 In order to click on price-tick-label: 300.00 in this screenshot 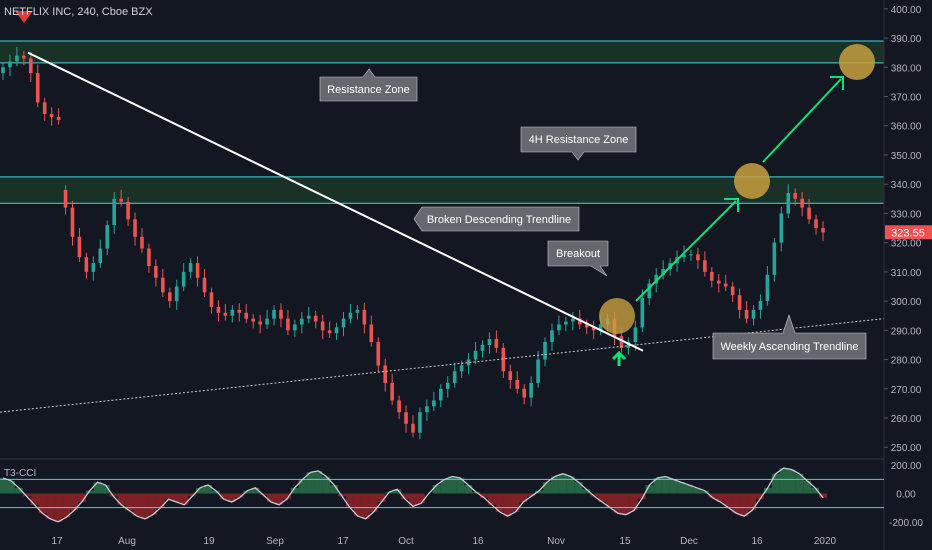, I will do `click(906, 302)`.